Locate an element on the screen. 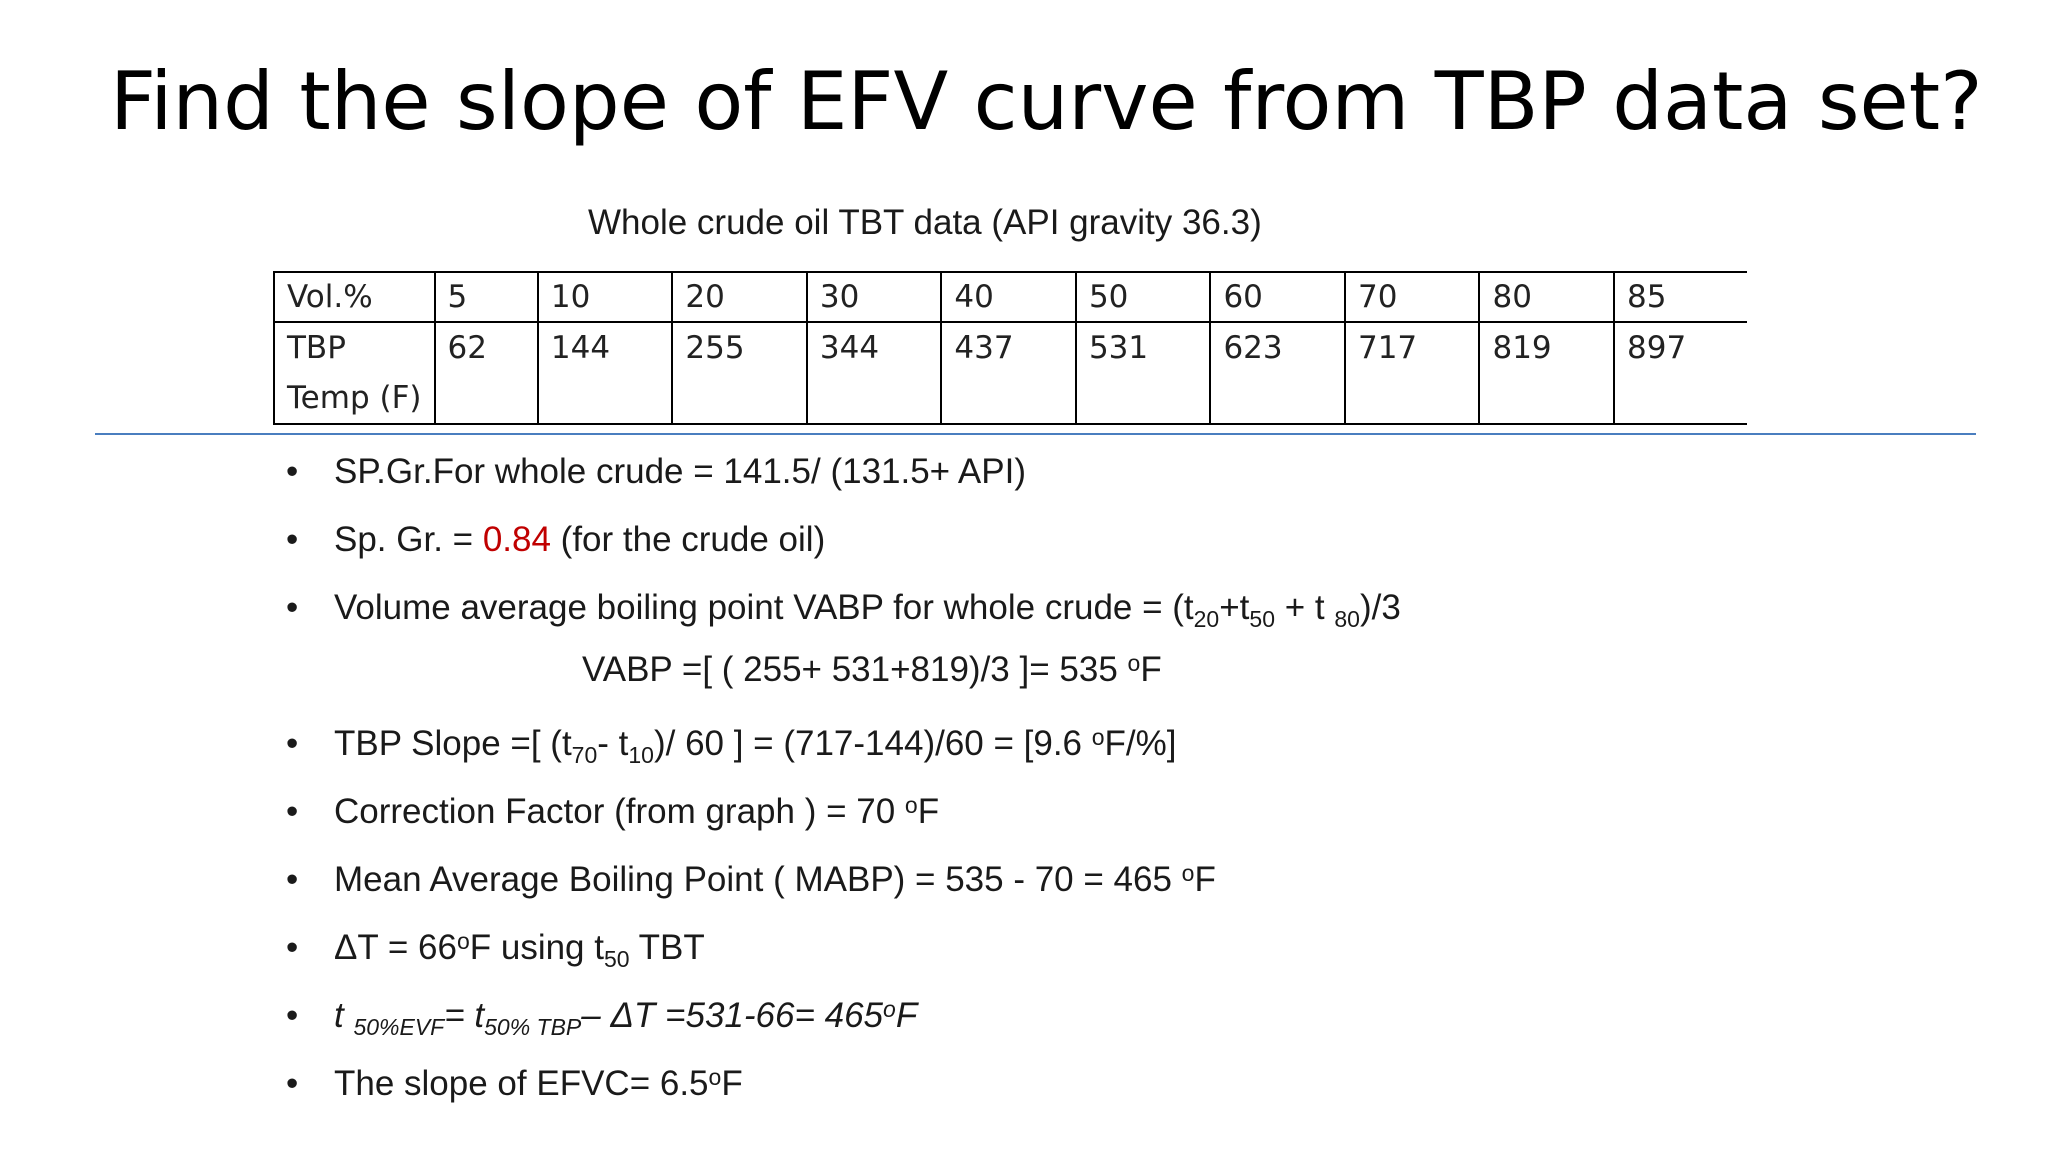 The height and width of the screenshot is (1153, 2048). bullet-text: +t is located at coordinates (1234, 607).